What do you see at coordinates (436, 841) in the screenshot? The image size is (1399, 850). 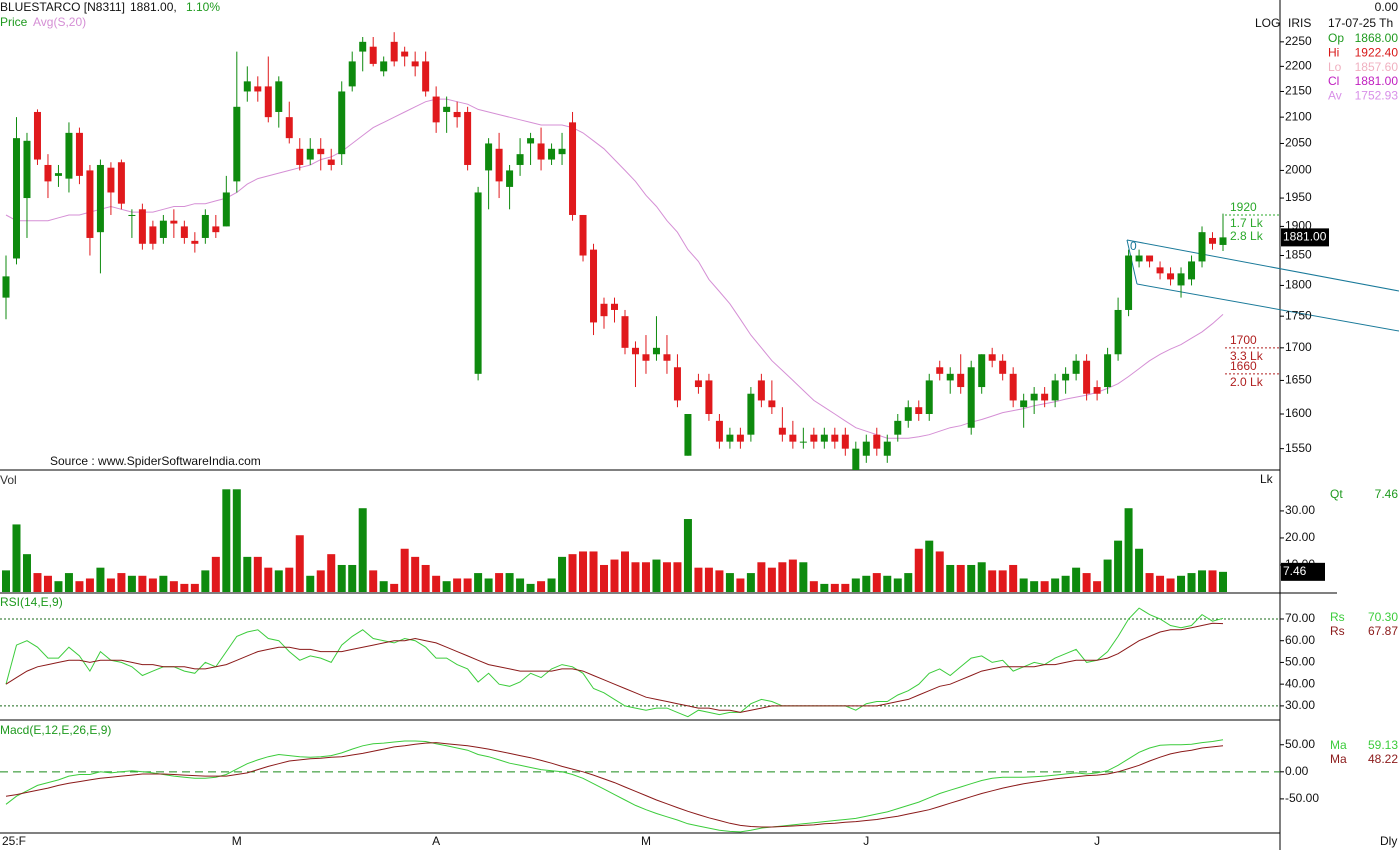 I see `x-tick-label: A` at bounding box center [436, 841].